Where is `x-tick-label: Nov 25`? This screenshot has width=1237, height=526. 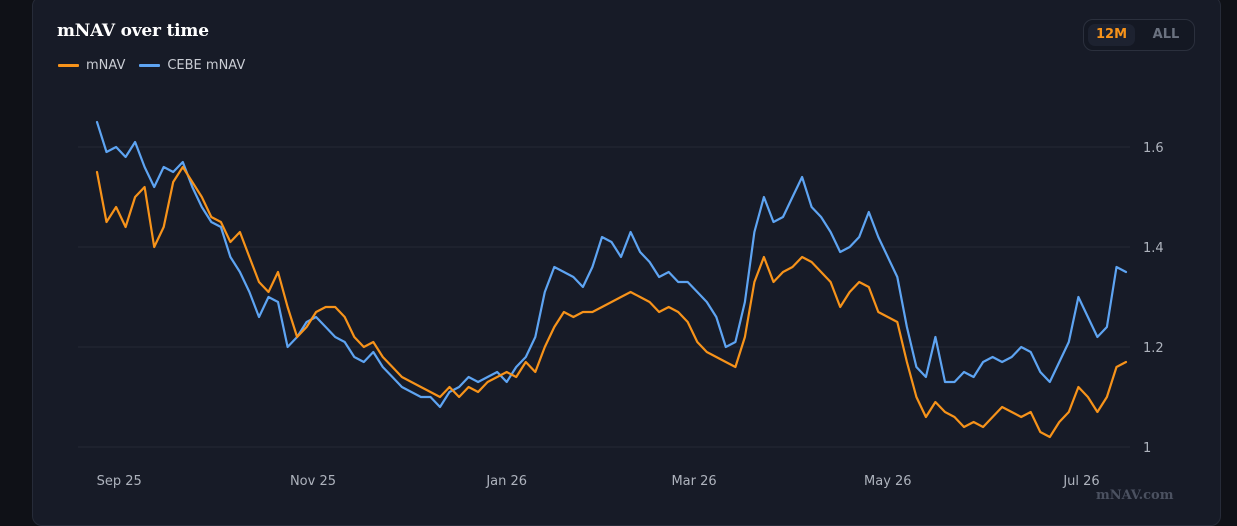 x-tick-label: Nov 25 is located at coordinates (313, 481).